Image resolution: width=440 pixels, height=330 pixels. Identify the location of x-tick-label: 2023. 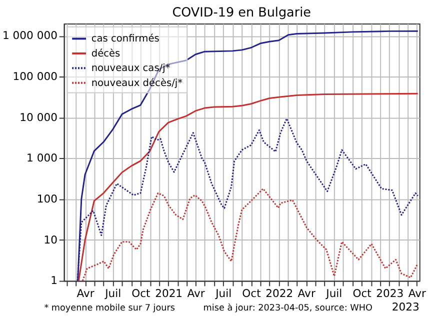
(390, 293).